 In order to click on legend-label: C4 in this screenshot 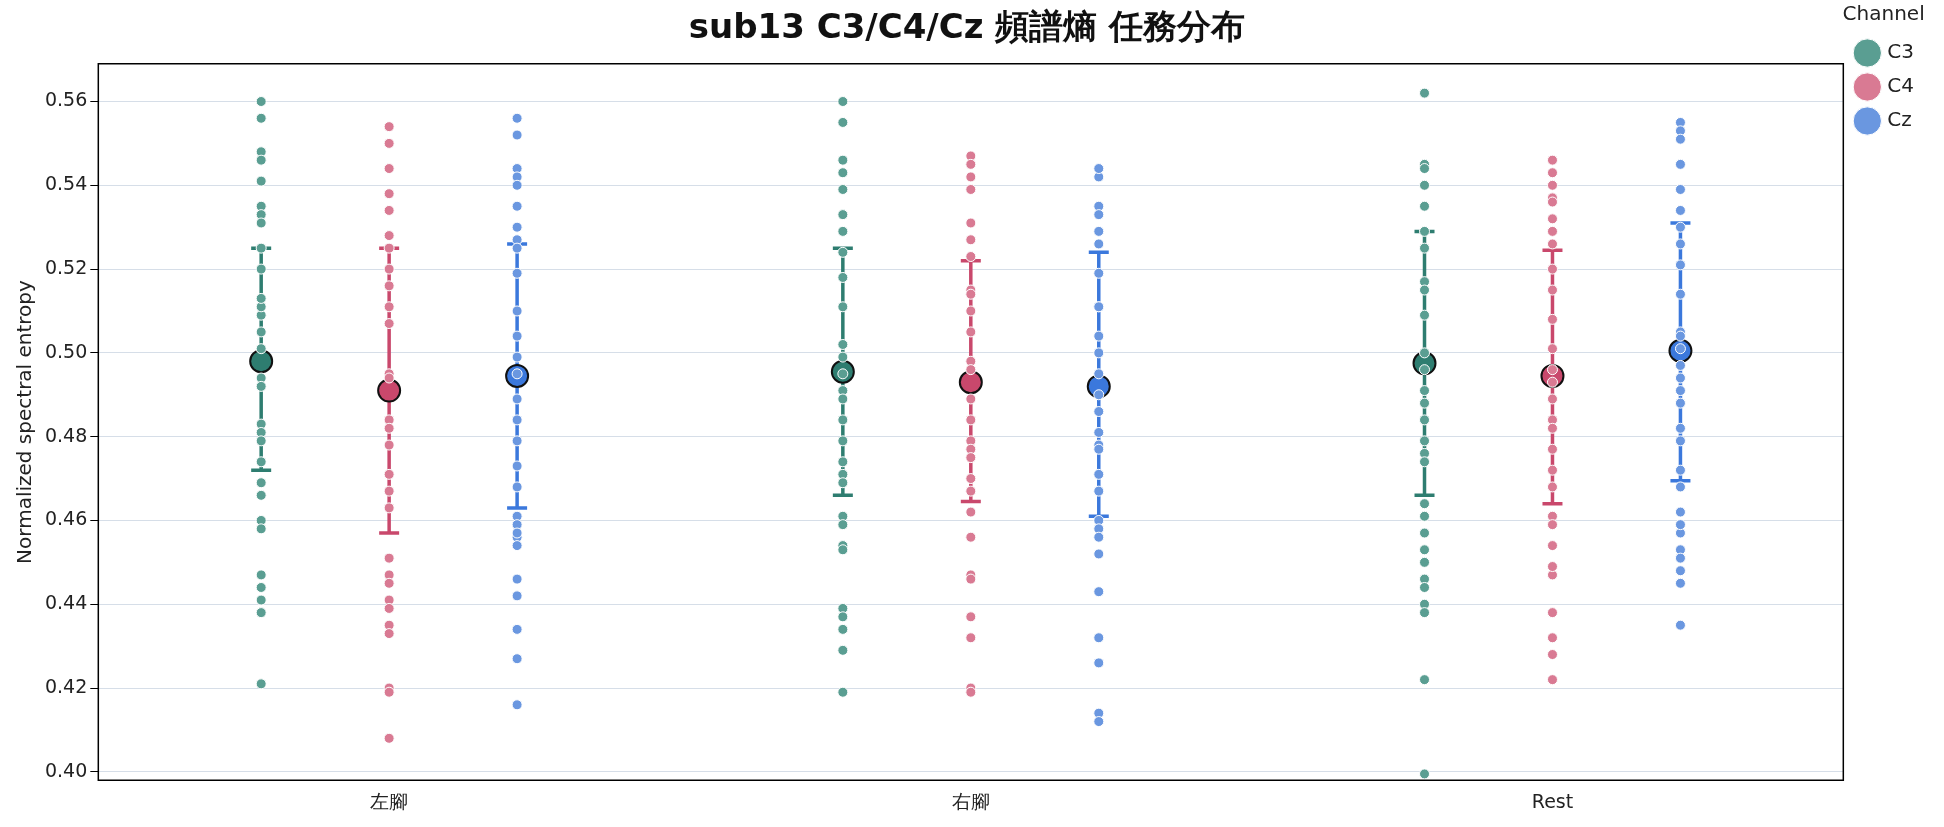, I will do `click(1901, 85)`.